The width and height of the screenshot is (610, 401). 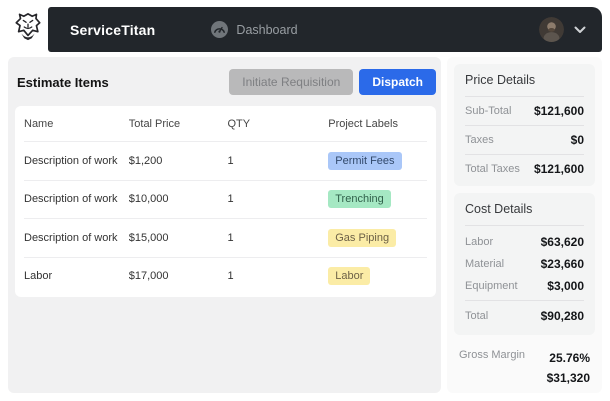 I want to click on gross-margin-amount: $31,320, so click(x=568, y=377).